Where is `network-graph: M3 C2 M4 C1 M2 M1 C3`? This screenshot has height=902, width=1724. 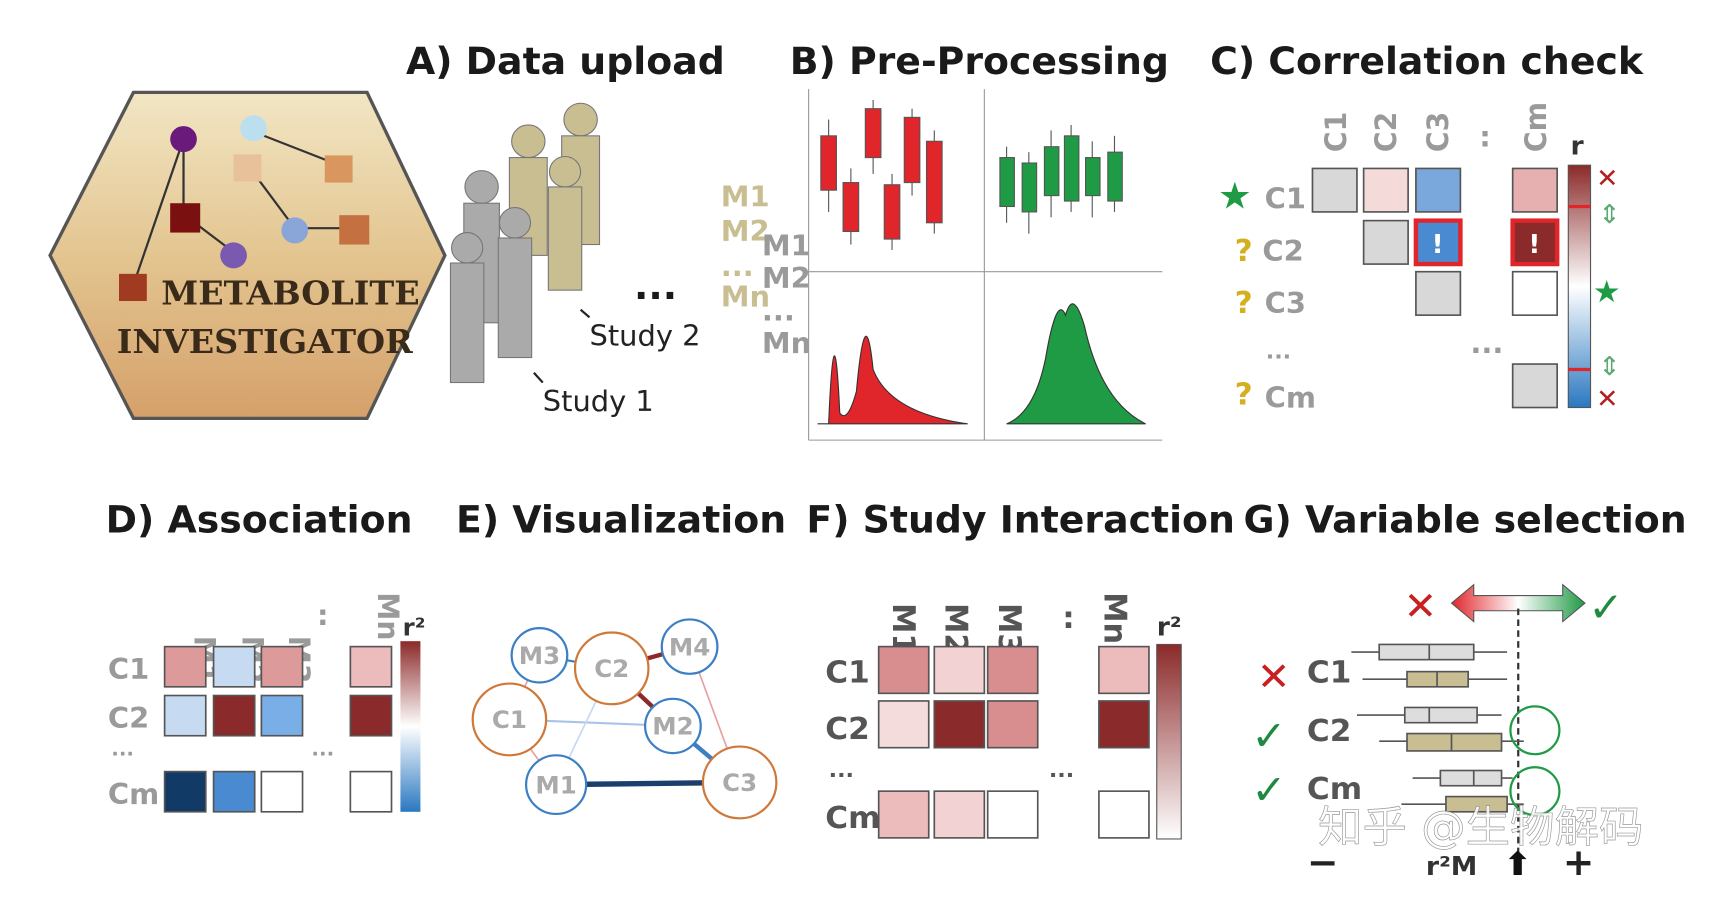 network-graph: M3 C2 M4 C1 M2 M1 C3 is located at coordinates (624, 719).